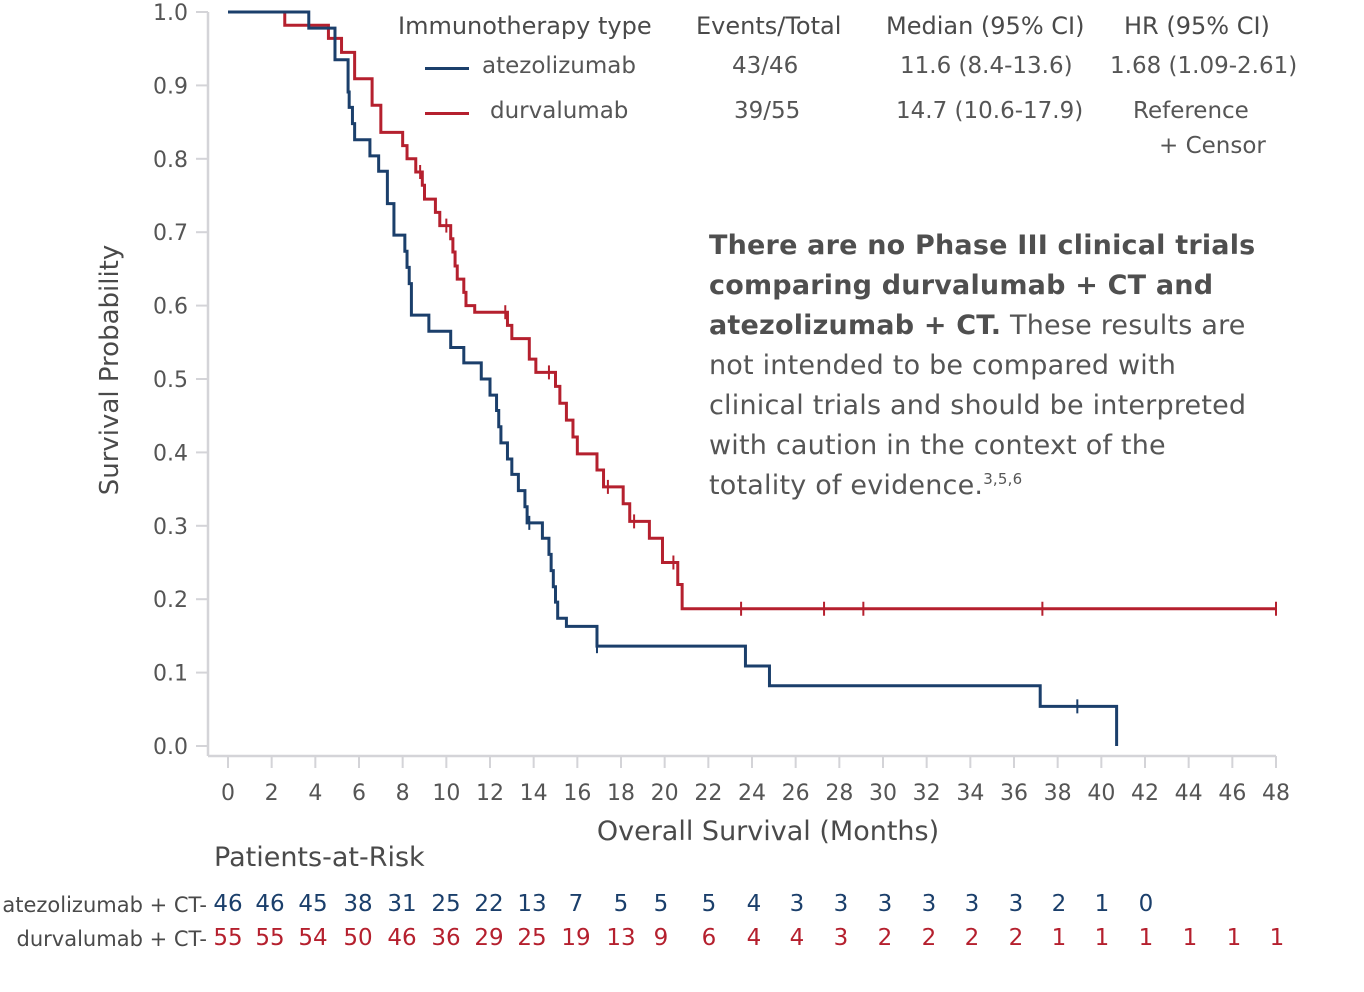 The height and width of the screenshot is (992, 1364). I want to click on legend-events-durvalumab: 39/55, so click(767, 111).